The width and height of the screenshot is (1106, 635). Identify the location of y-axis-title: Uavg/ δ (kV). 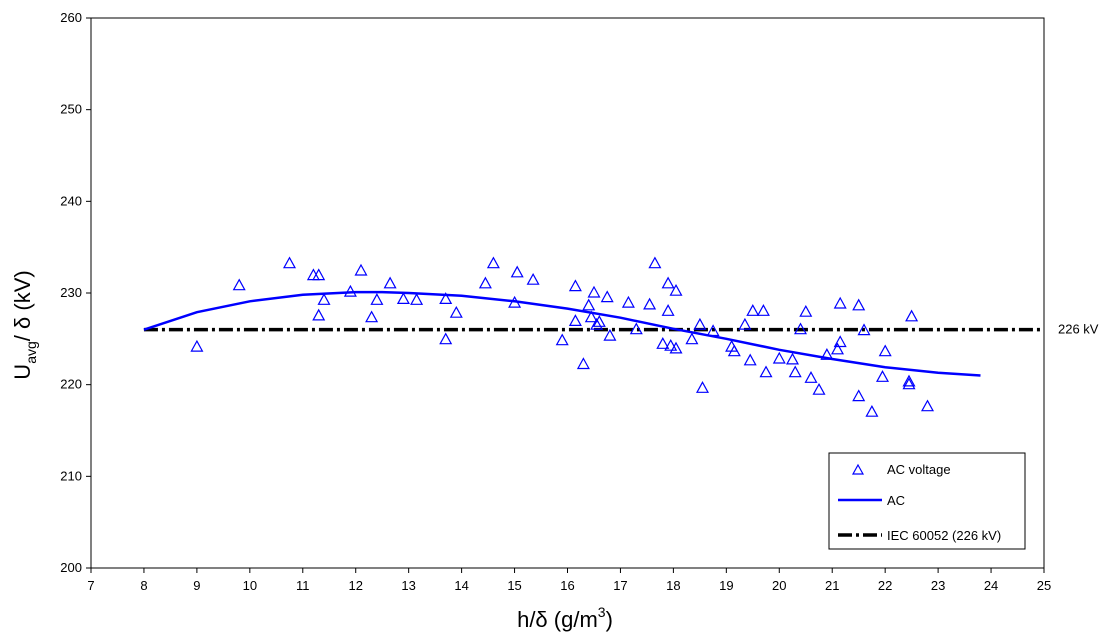
(24, 324).